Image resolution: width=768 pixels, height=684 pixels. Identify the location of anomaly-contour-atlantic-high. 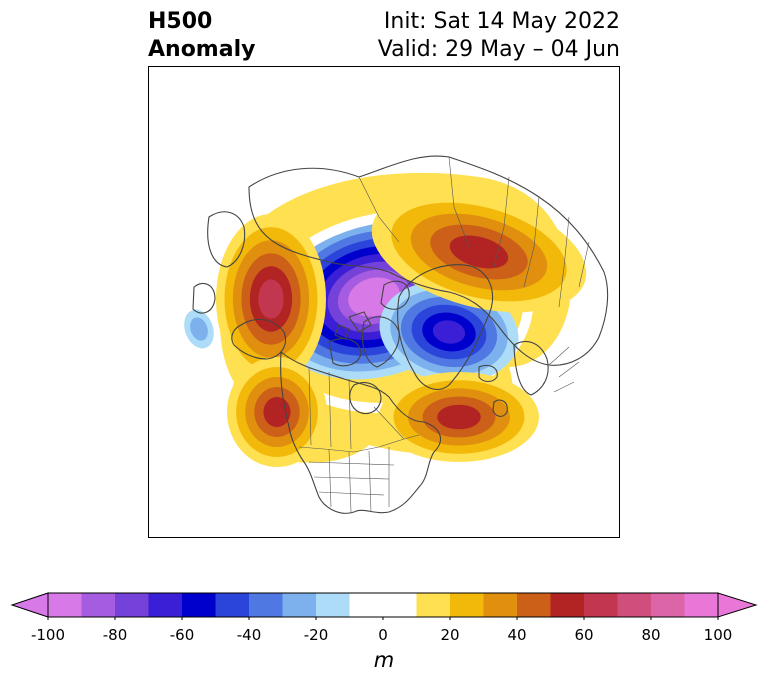
(459, 417).